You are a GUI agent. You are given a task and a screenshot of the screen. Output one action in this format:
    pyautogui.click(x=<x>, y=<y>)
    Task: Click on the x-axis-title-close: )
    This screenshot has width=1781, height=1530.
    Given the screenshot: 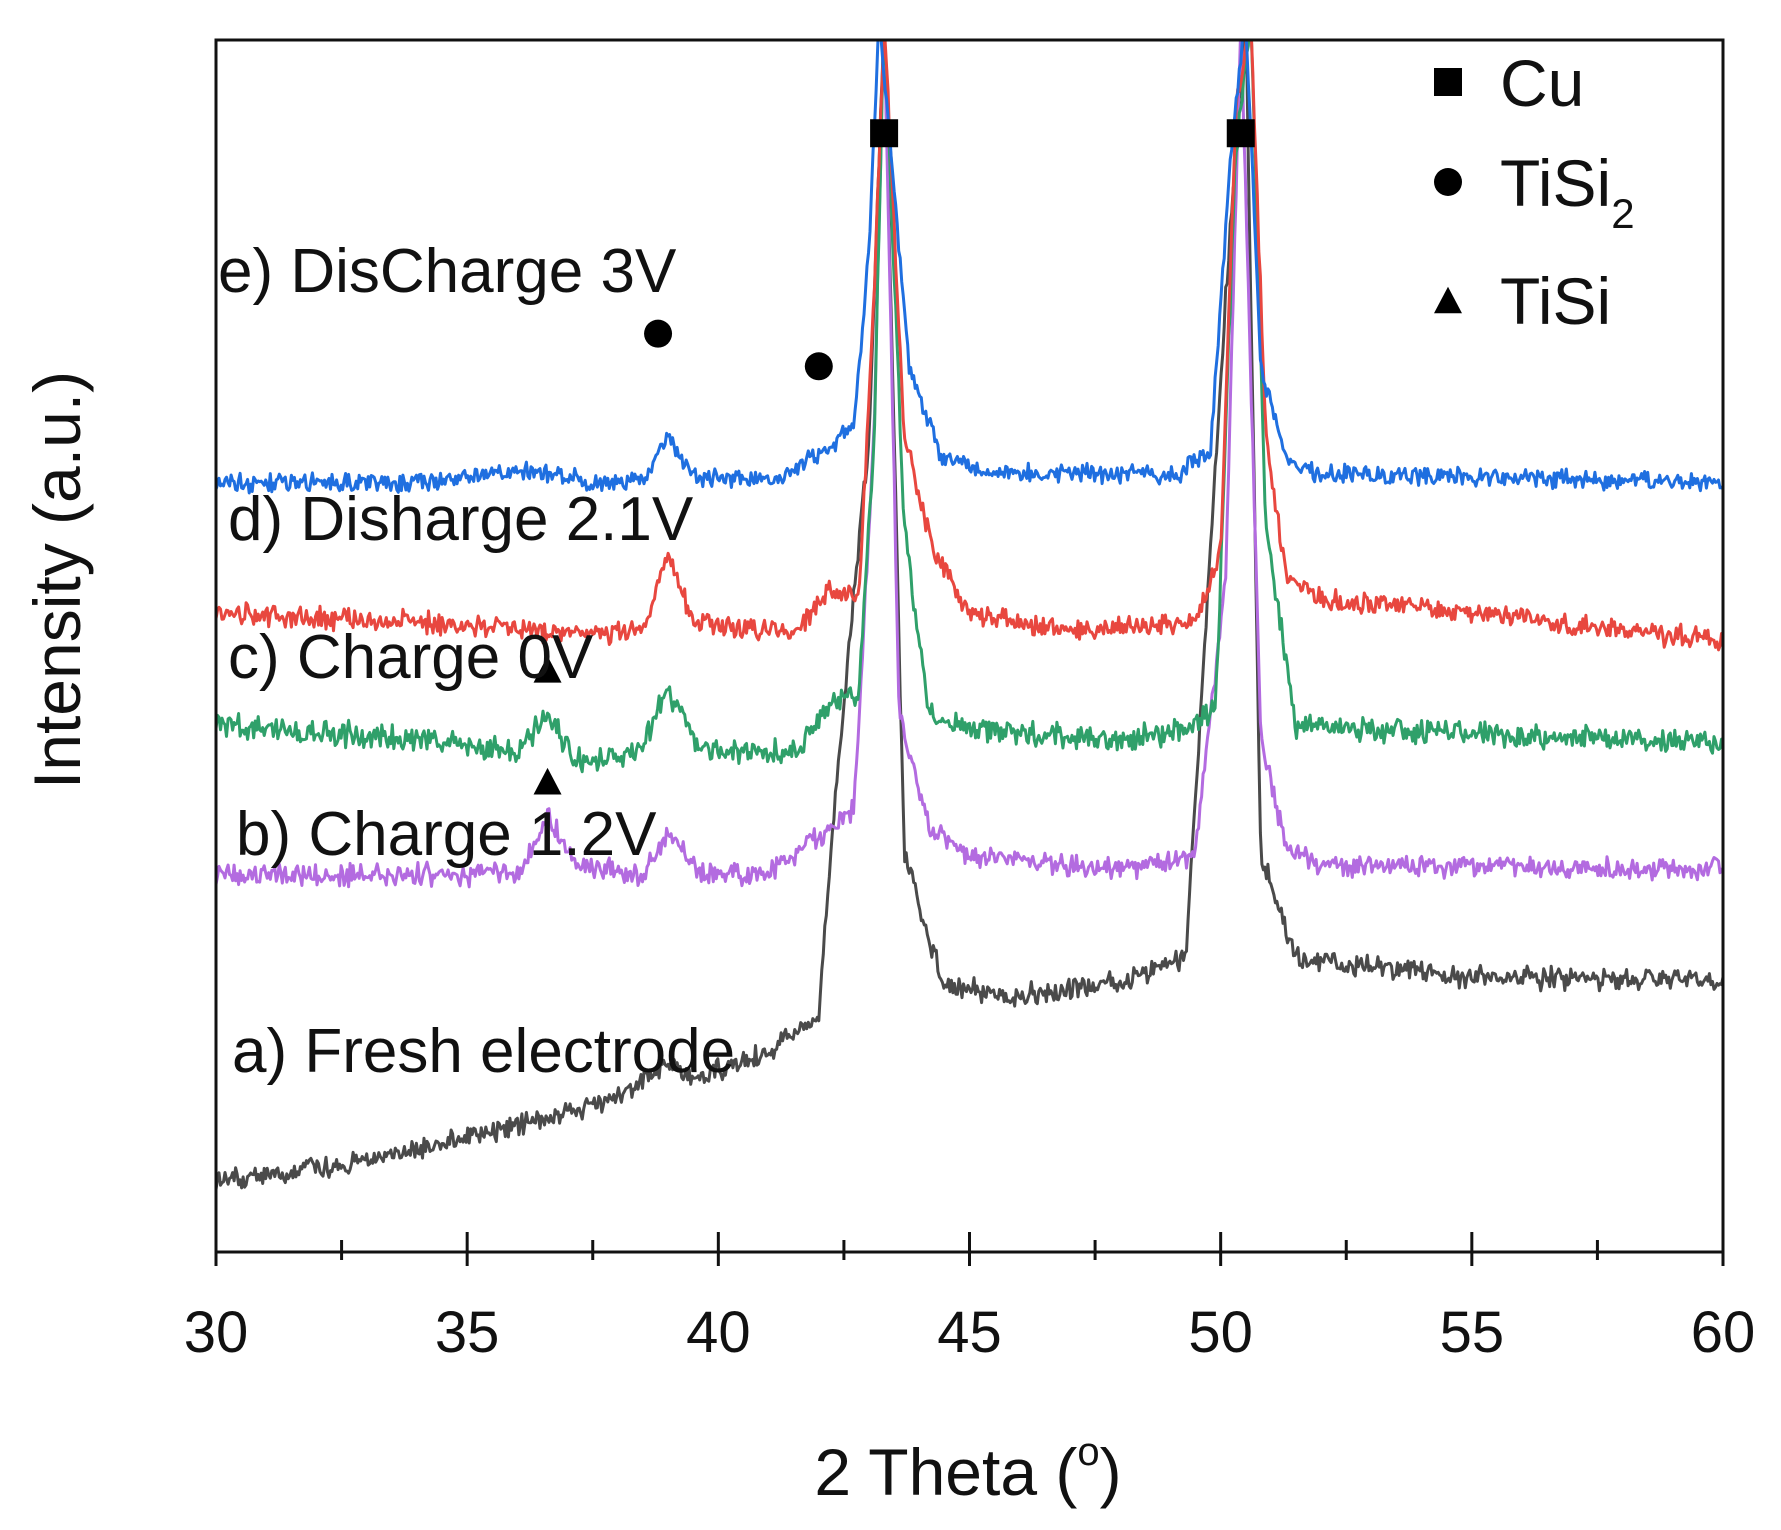 What is the action you would take?
    pyautogui.click(x=1111, y=1472)
    